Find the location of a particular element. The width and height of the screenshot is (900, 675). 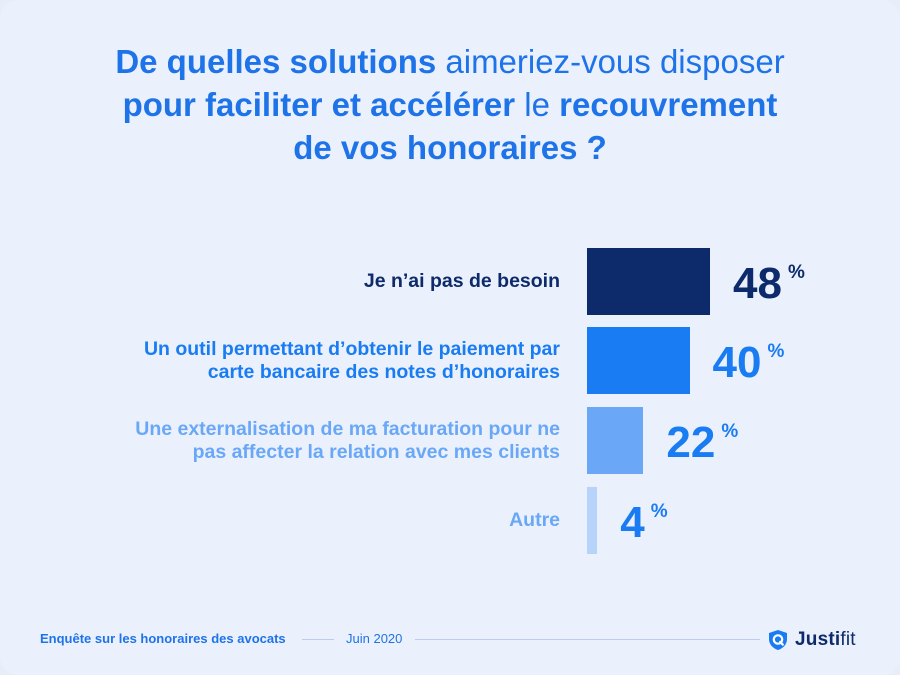

value-label: 40 is located at coordinates (737, 362).